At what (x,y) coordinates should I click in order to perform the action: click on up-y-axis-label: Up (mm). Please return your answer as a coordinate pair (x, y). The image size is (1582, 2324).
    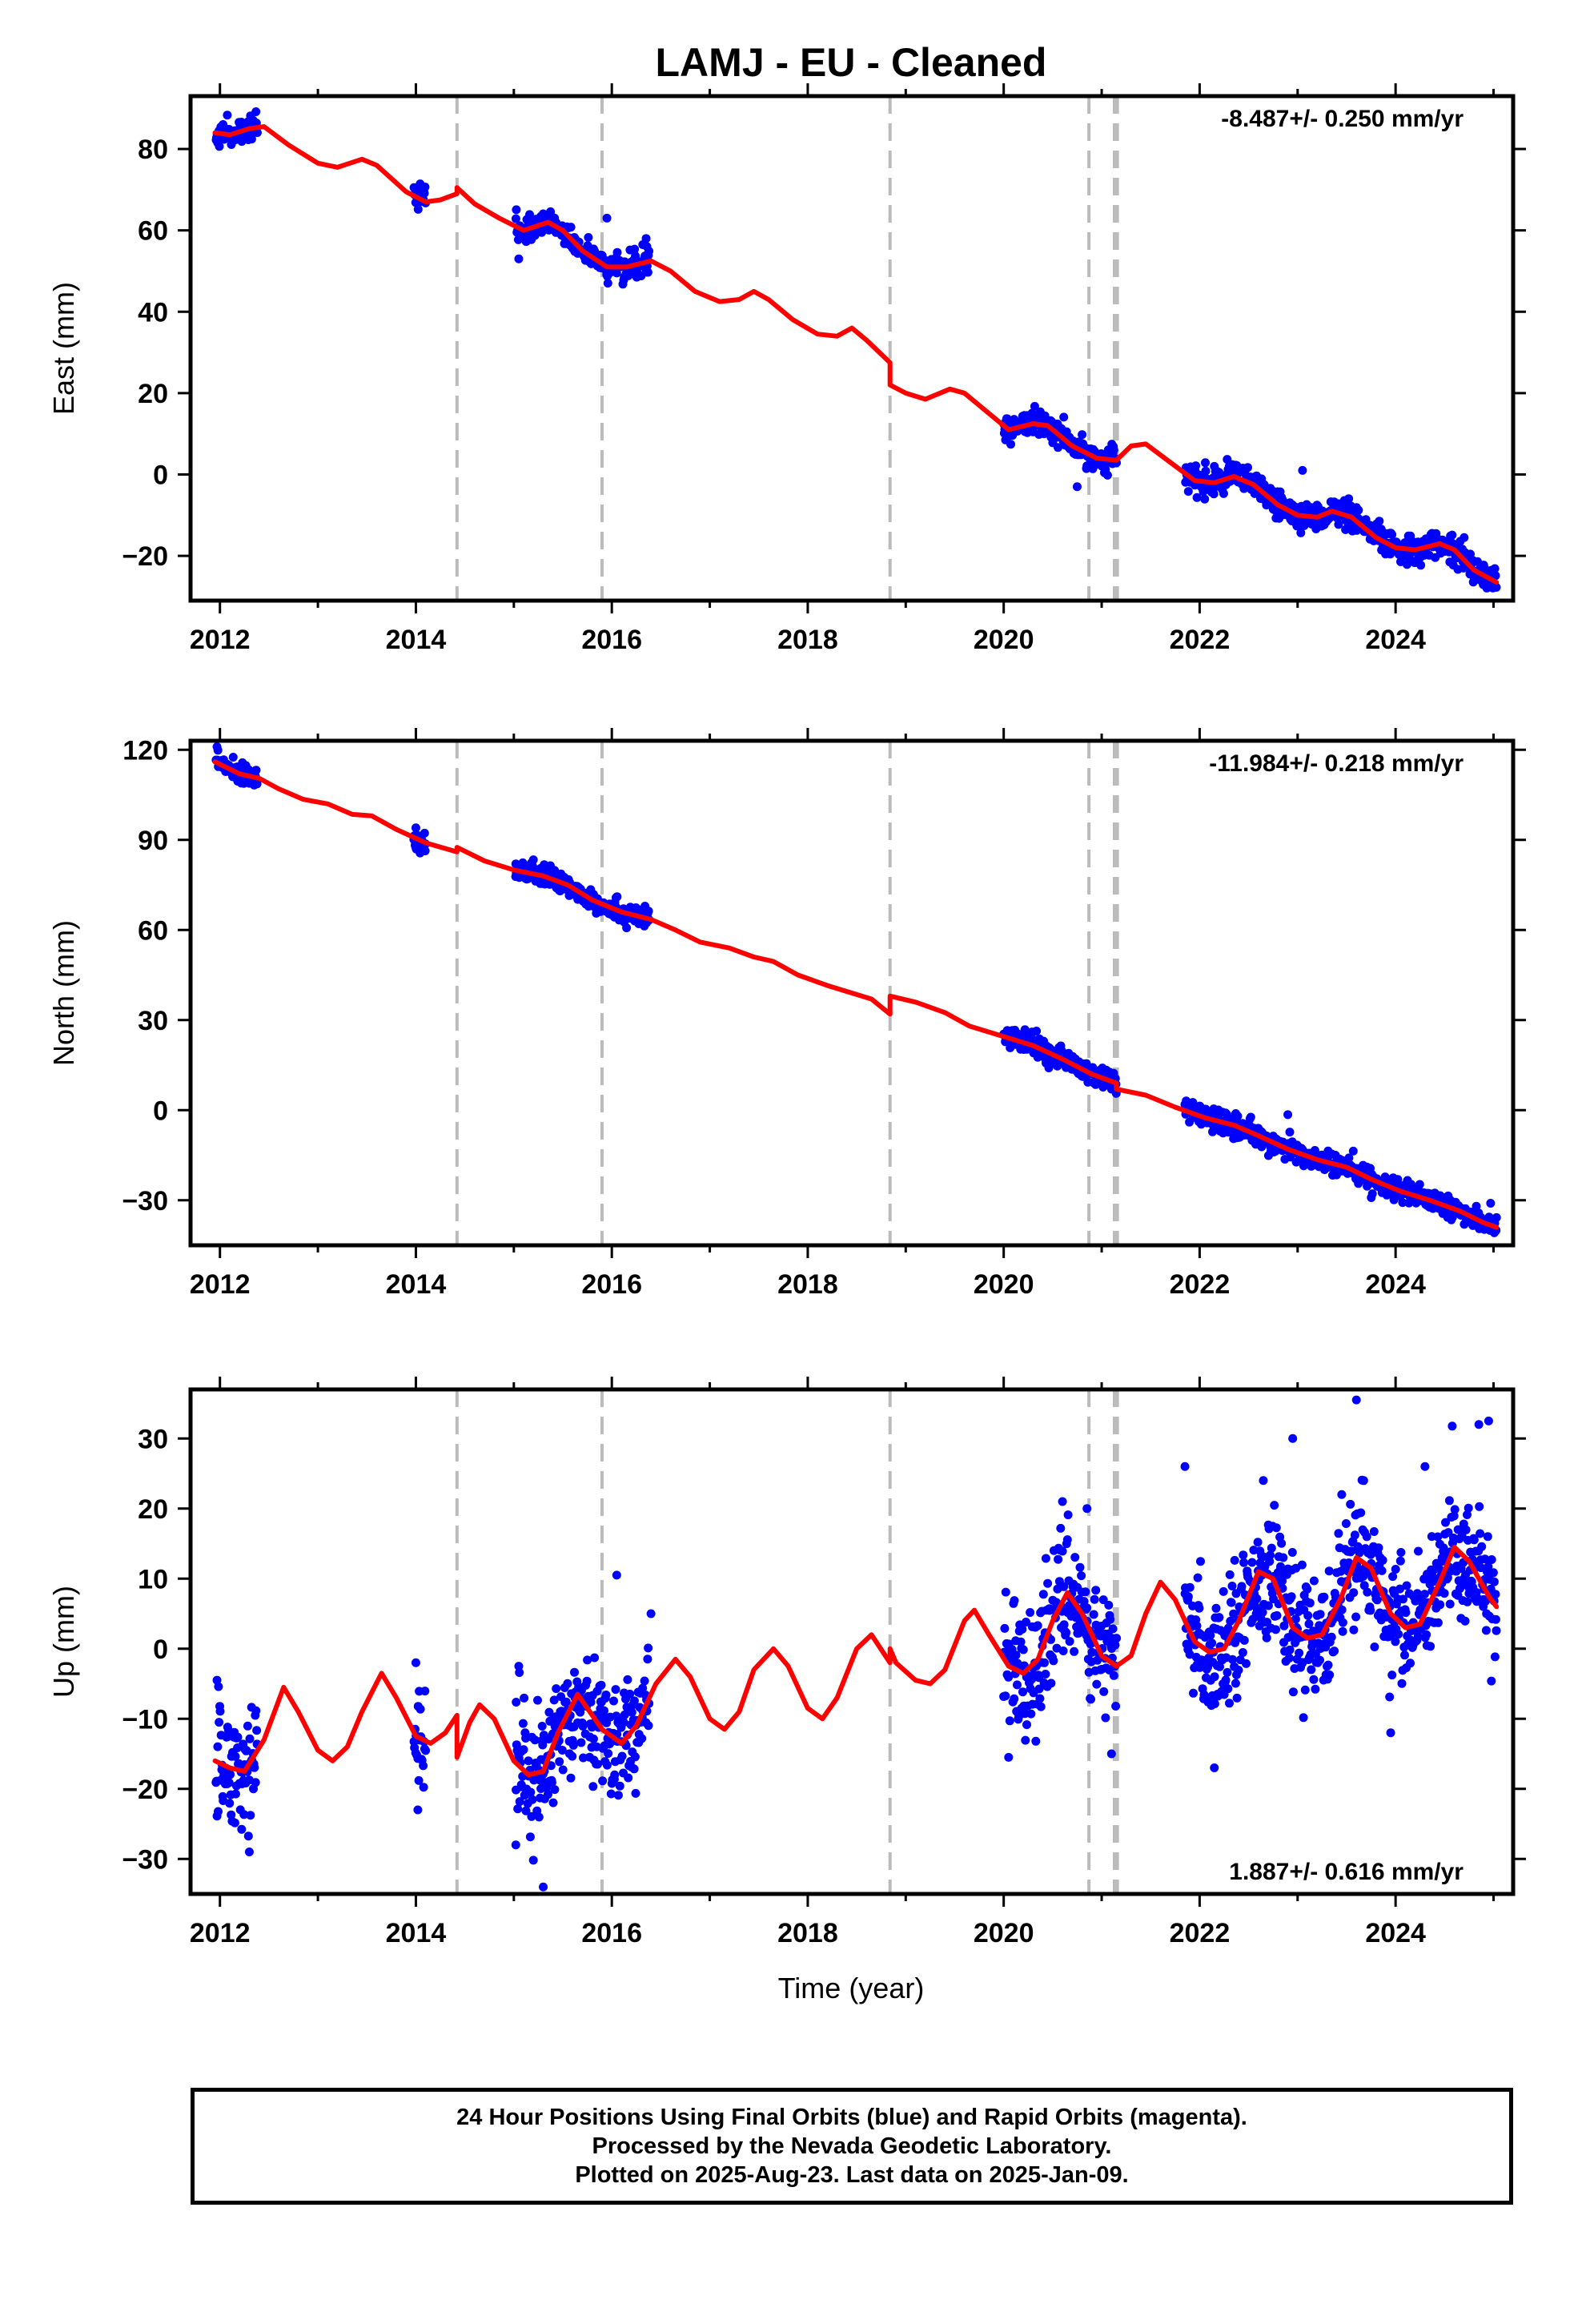
    Looking at the image, I should click on (64, 1642).